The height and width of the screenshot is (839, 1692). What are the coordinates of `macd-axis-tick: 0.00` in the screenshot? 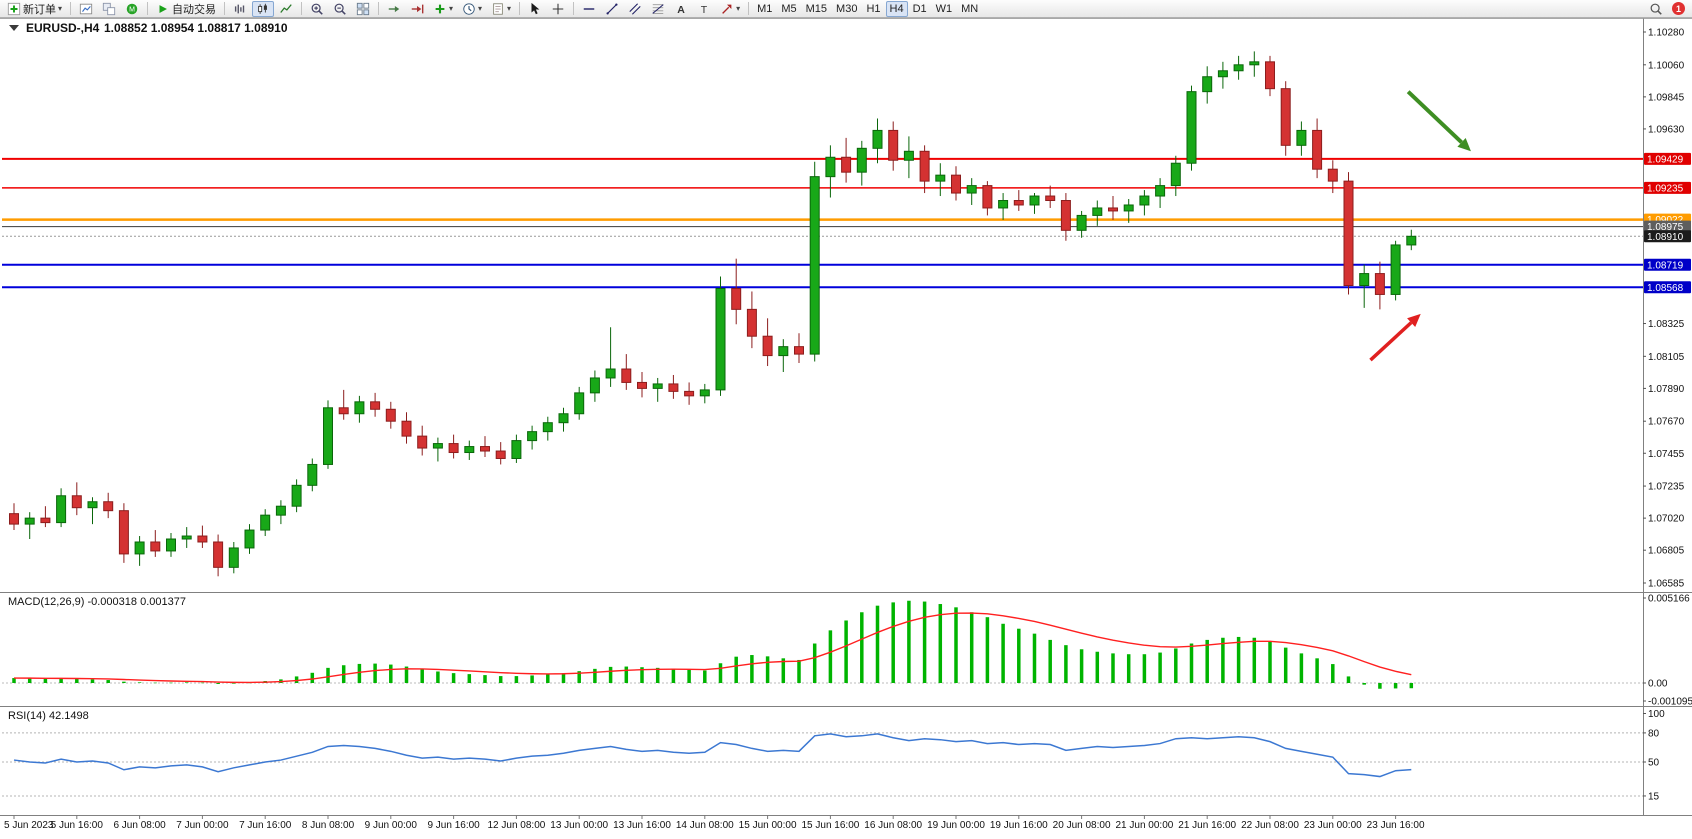 It's located at (1658, 684).